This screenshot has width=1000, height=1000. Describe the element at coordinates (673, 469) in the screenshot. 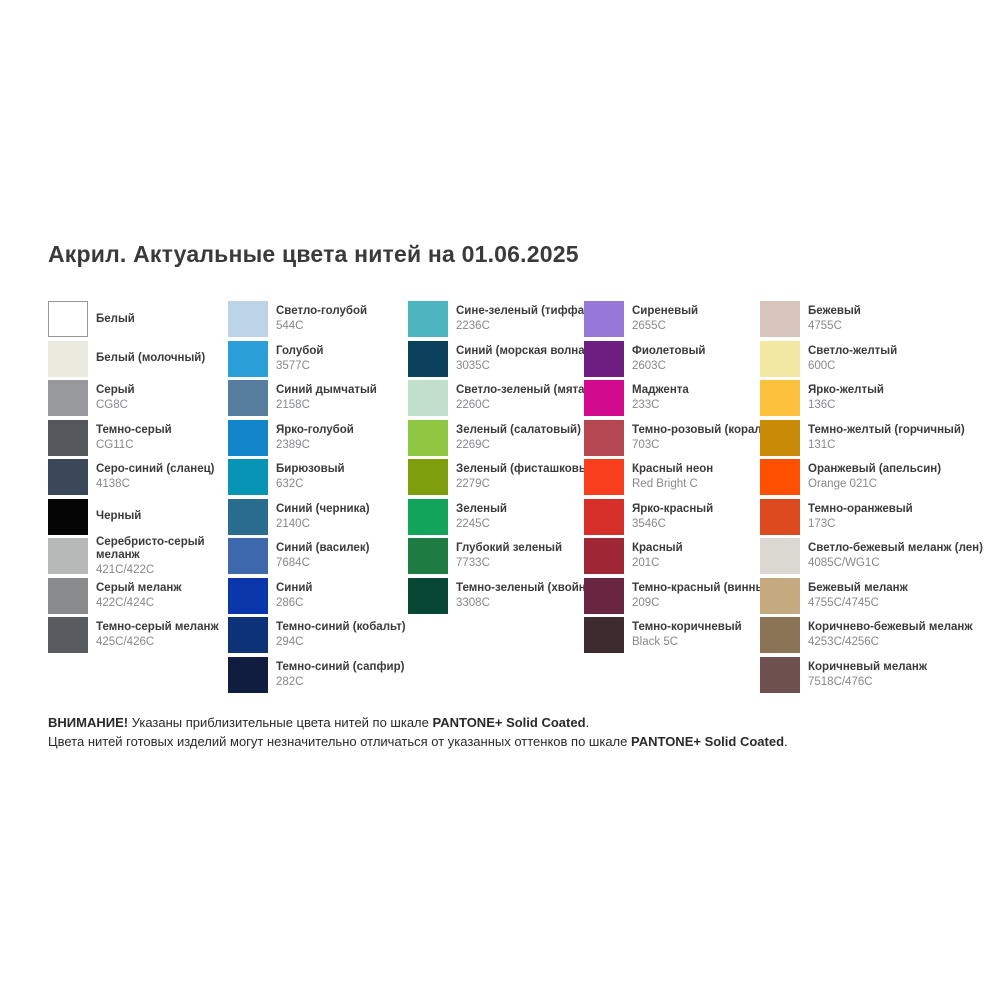

I see `color-name: Красный неон` at that location.